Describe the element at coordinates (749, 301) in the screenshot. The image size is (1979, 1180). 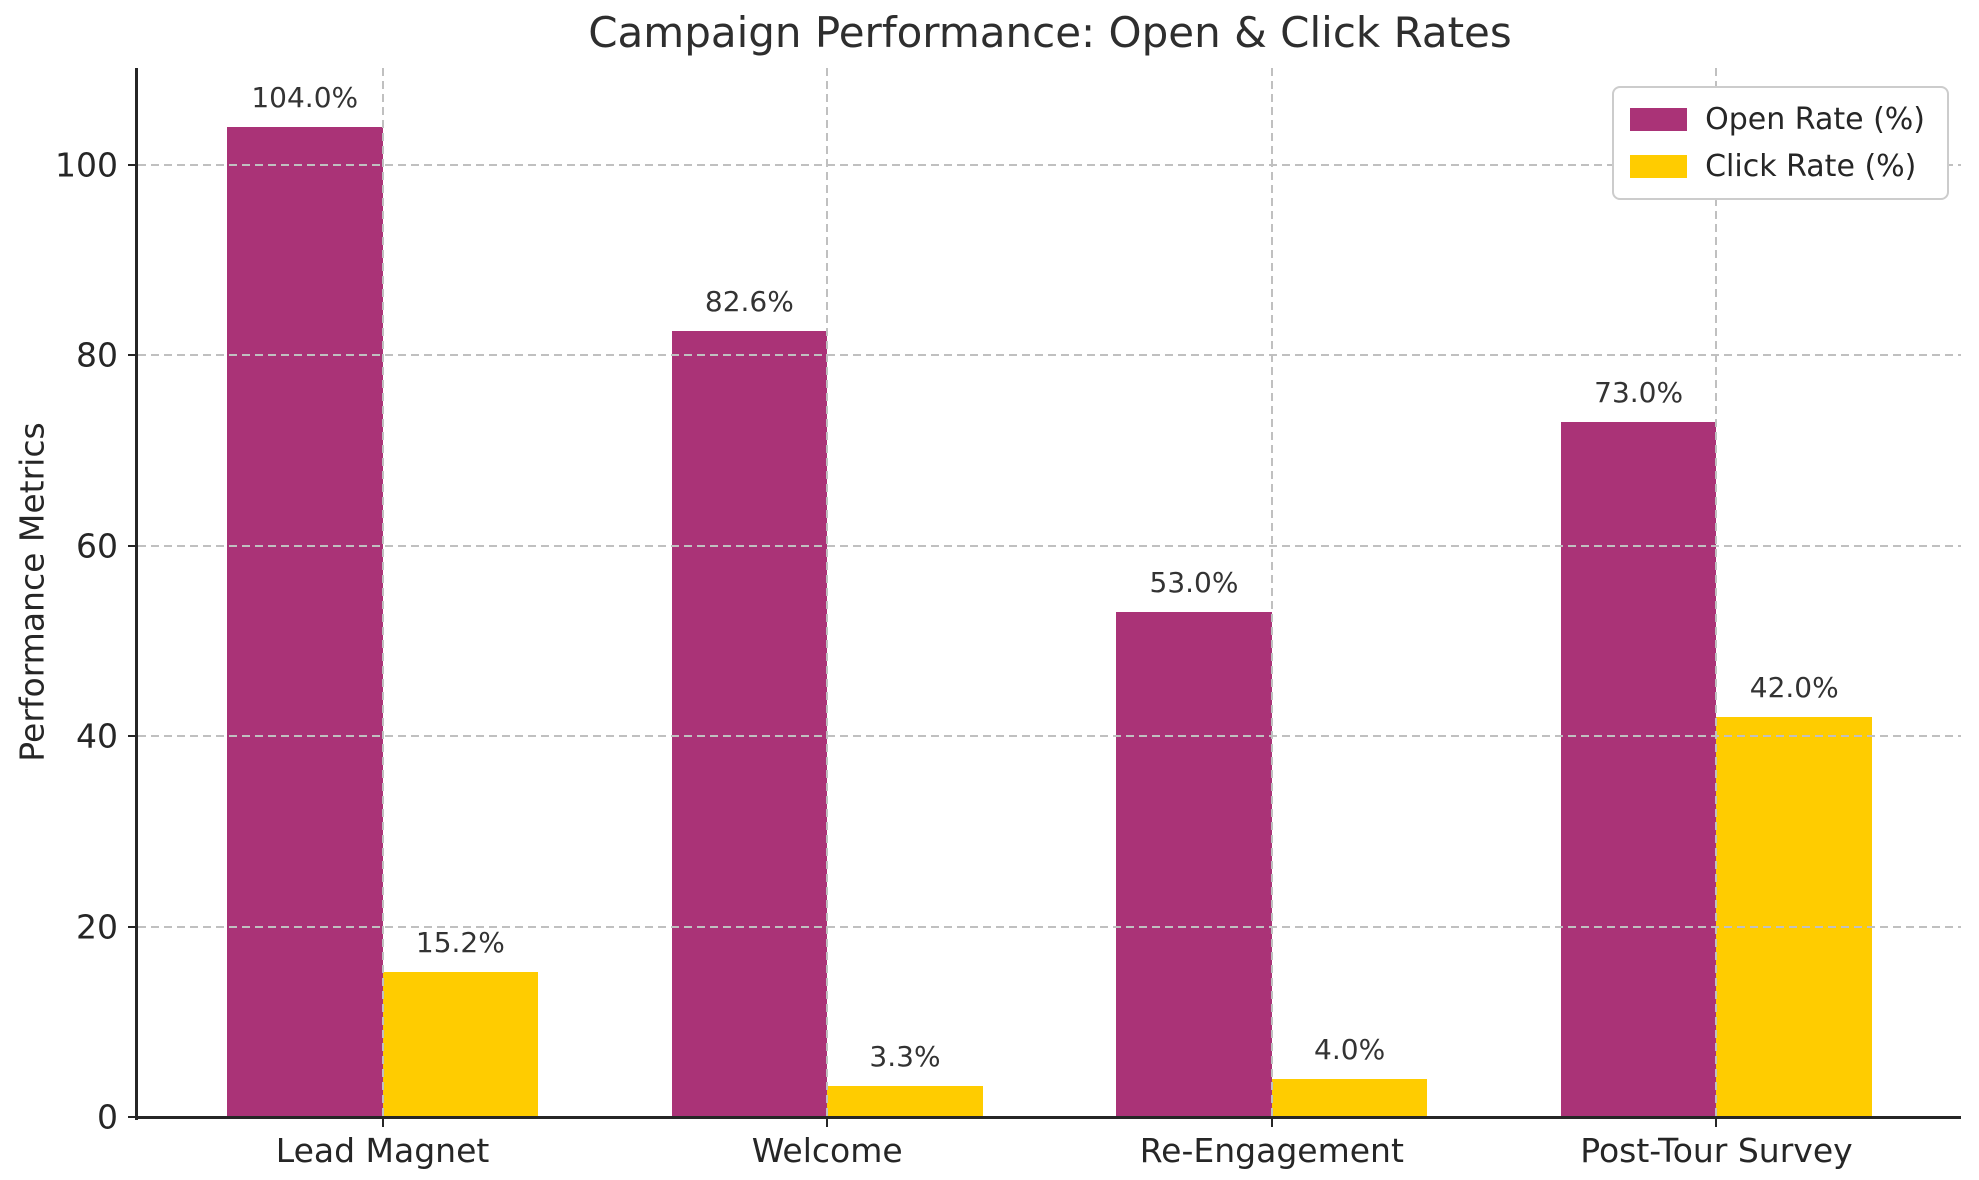
I see `value-label-open-rate-welcome: 82.6%` at that location.